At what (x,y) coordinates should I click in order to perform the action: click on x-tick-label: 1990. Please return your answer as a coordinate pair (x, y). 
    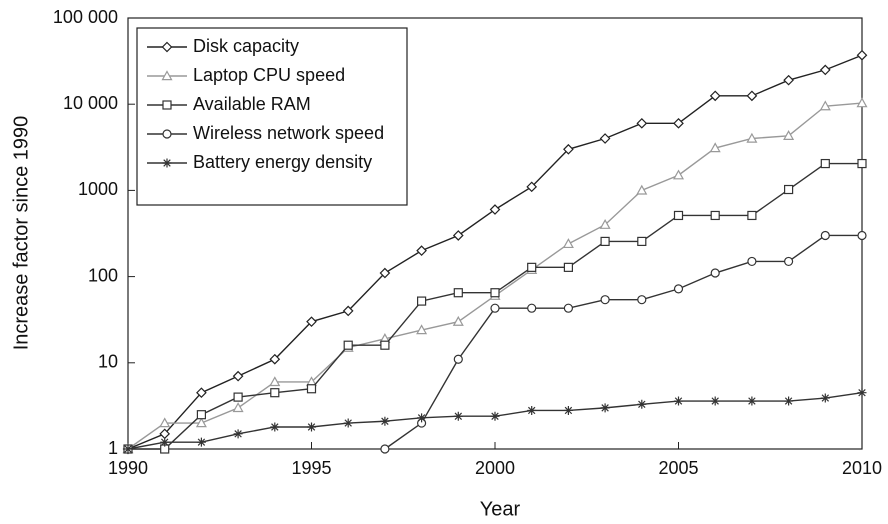
    Looking at the image, I should click on (128, 468).